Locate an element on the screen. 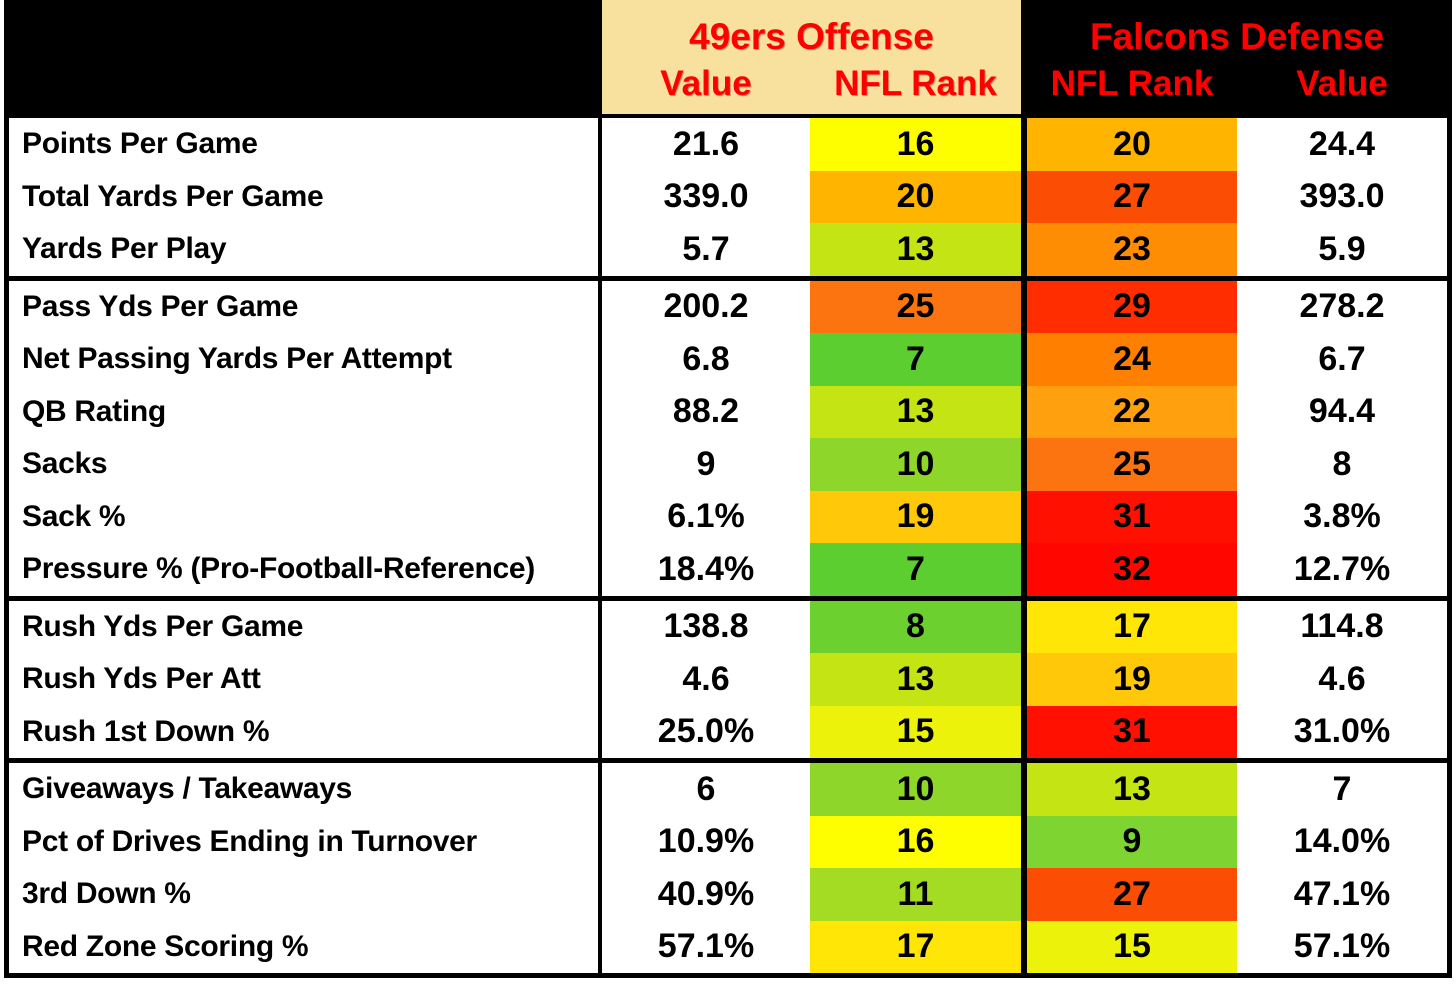  defense-value-cell: 8 is located at coordinates (1342, 464).